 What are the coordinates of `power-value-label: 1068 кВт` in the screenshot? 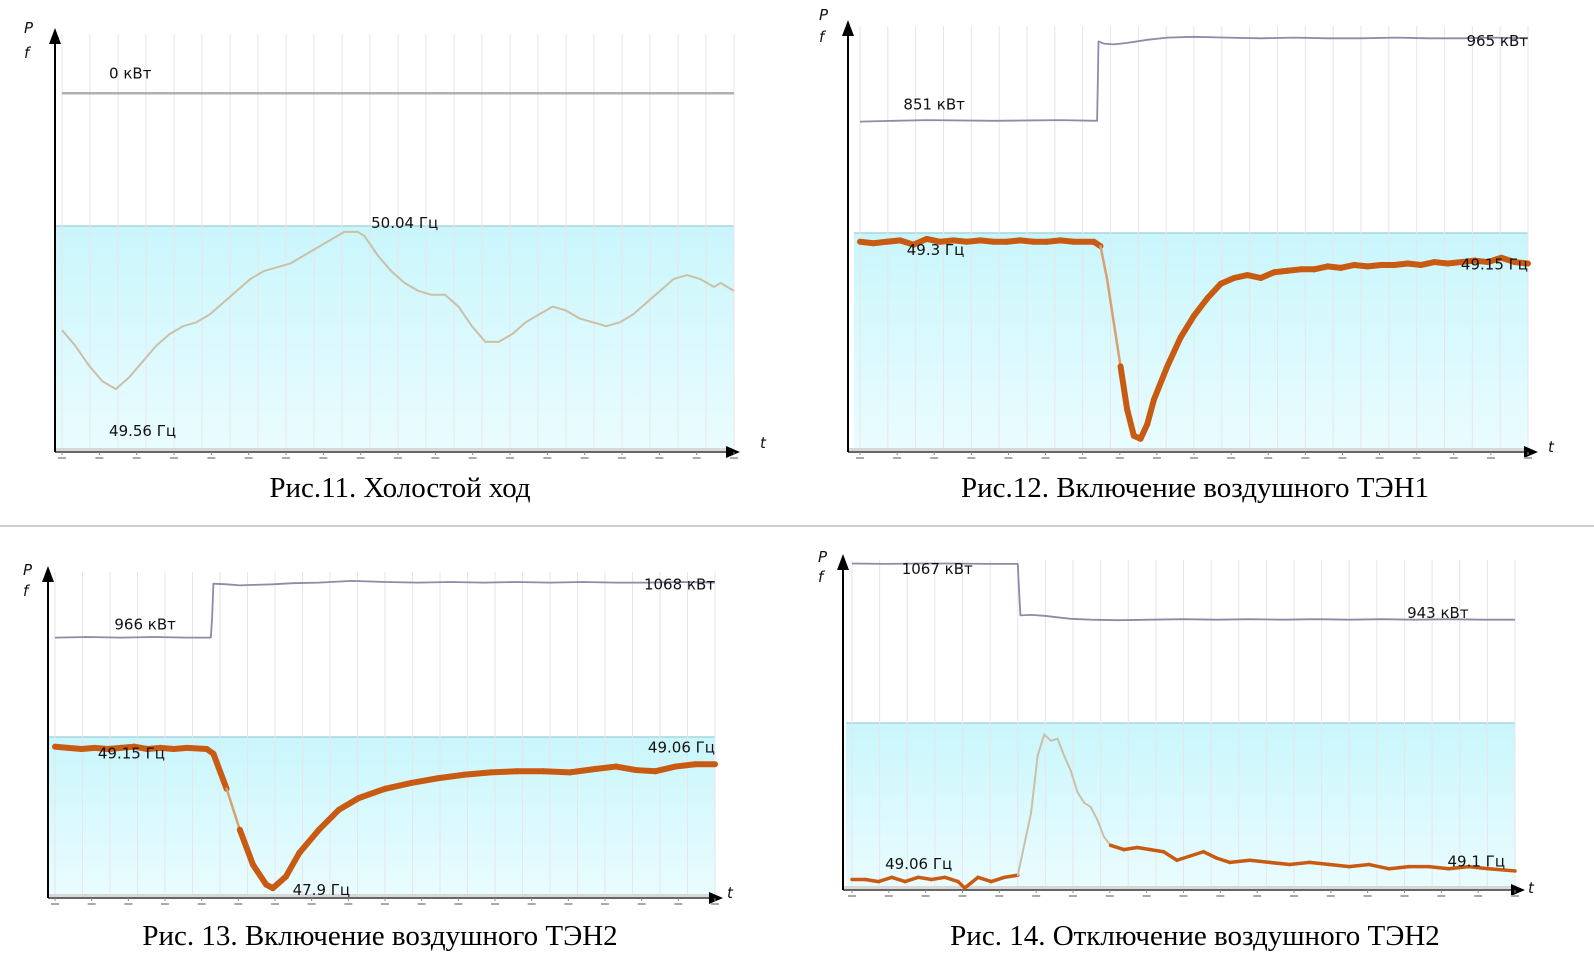 It's located at (679, 584).